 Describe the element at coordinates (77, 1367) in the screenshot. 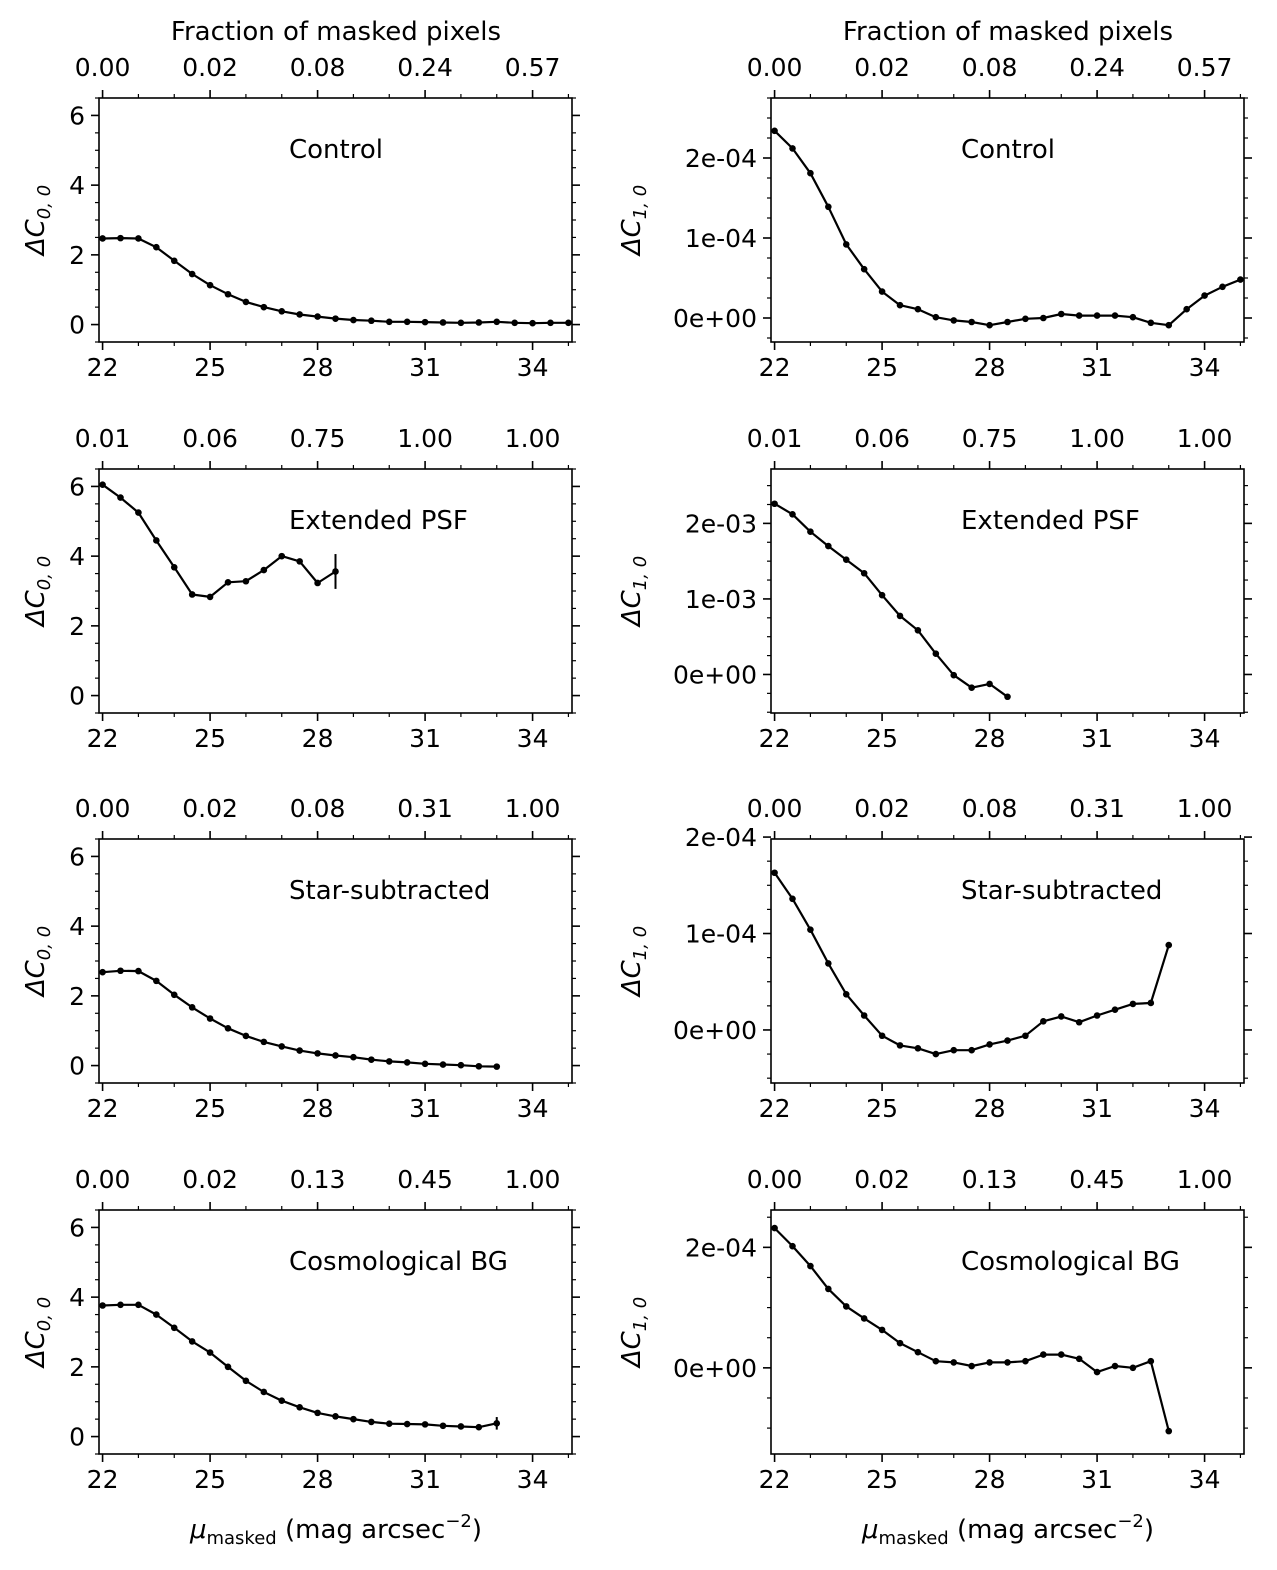

I see `y-tick-label: 2` at that location.